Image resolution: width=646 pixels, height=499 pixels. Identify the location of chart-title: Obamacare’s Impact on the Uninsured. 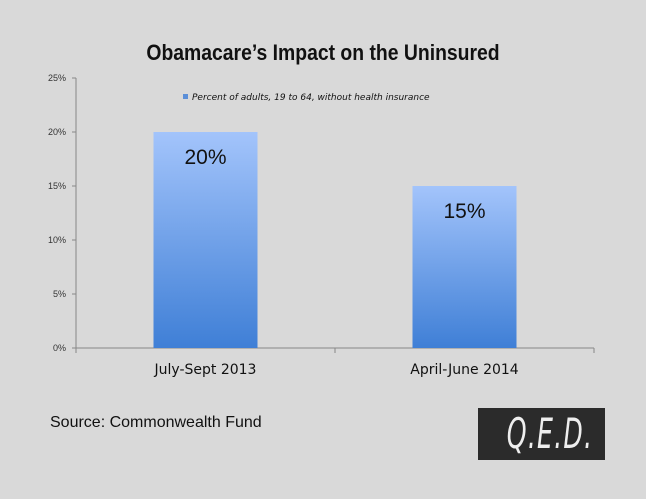
(323, 52).